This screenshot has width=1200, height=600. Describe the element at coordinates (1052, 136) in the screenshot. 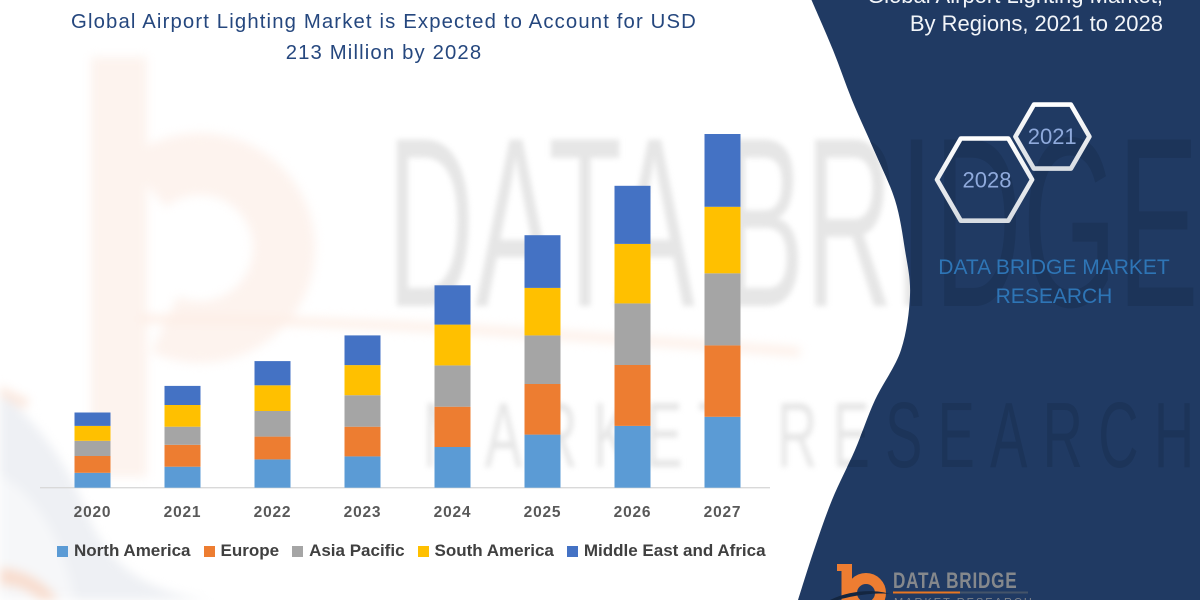

I see `svg-text: 2021` at that location.